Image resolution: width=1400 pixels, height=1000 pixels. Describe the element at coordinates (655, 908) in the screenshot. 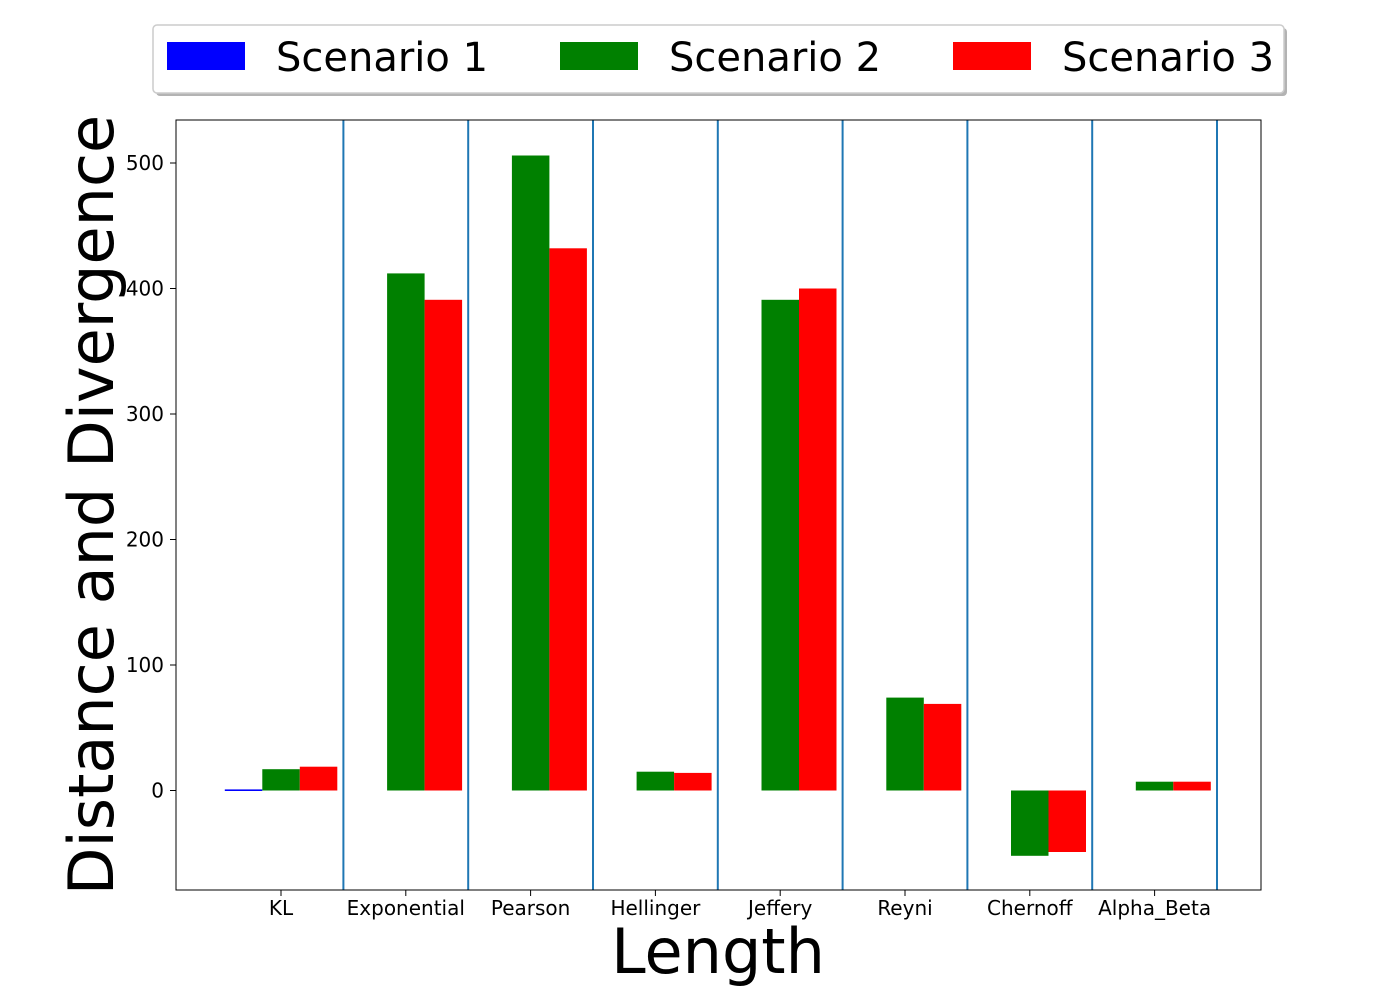

I see `x-tick-label: Hellinger` at that location.